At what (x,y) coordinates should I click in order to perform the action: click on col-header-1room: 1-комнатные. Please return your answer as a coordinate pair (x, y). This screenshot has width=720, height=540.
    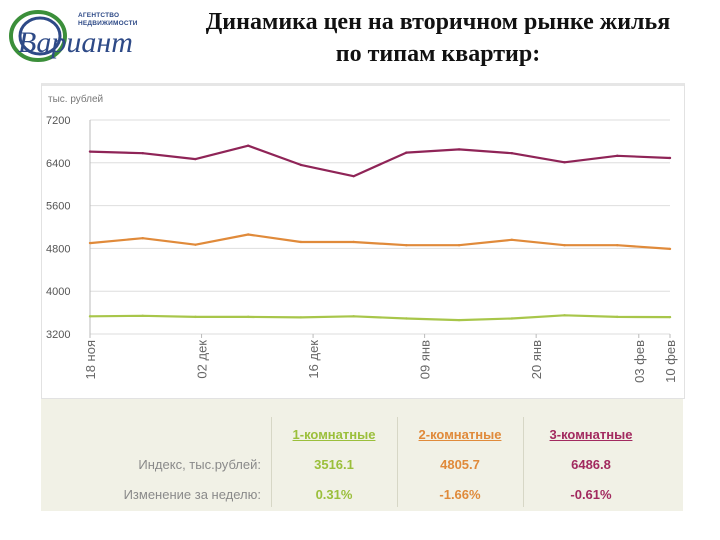
    Looking at the image, I should click on (334, 434).